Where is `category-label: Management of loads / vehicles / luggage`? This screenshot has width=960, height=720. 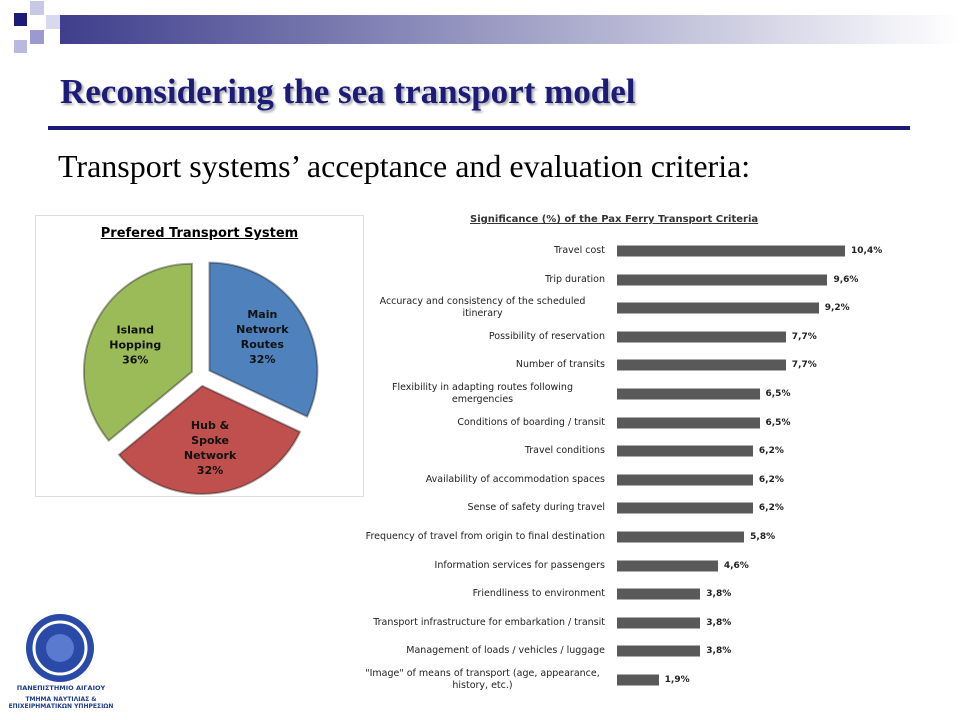
category-label: Management of loads / vehicles / luggage is located at coordinates (482, 651).